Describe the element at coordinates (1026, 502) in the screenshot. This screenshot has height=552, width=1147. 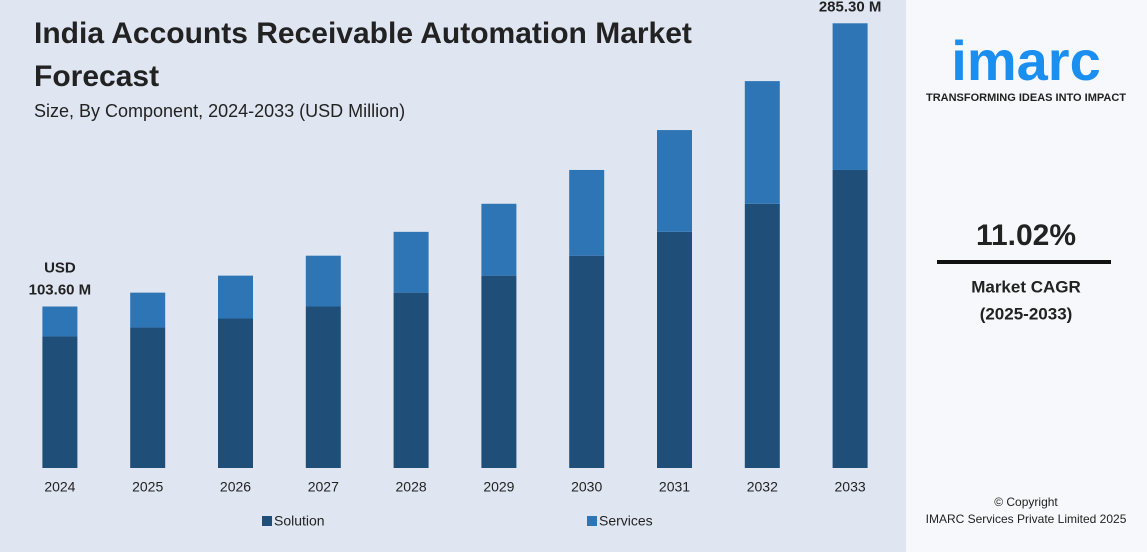
I see `copyright: © Copyright` at that location.